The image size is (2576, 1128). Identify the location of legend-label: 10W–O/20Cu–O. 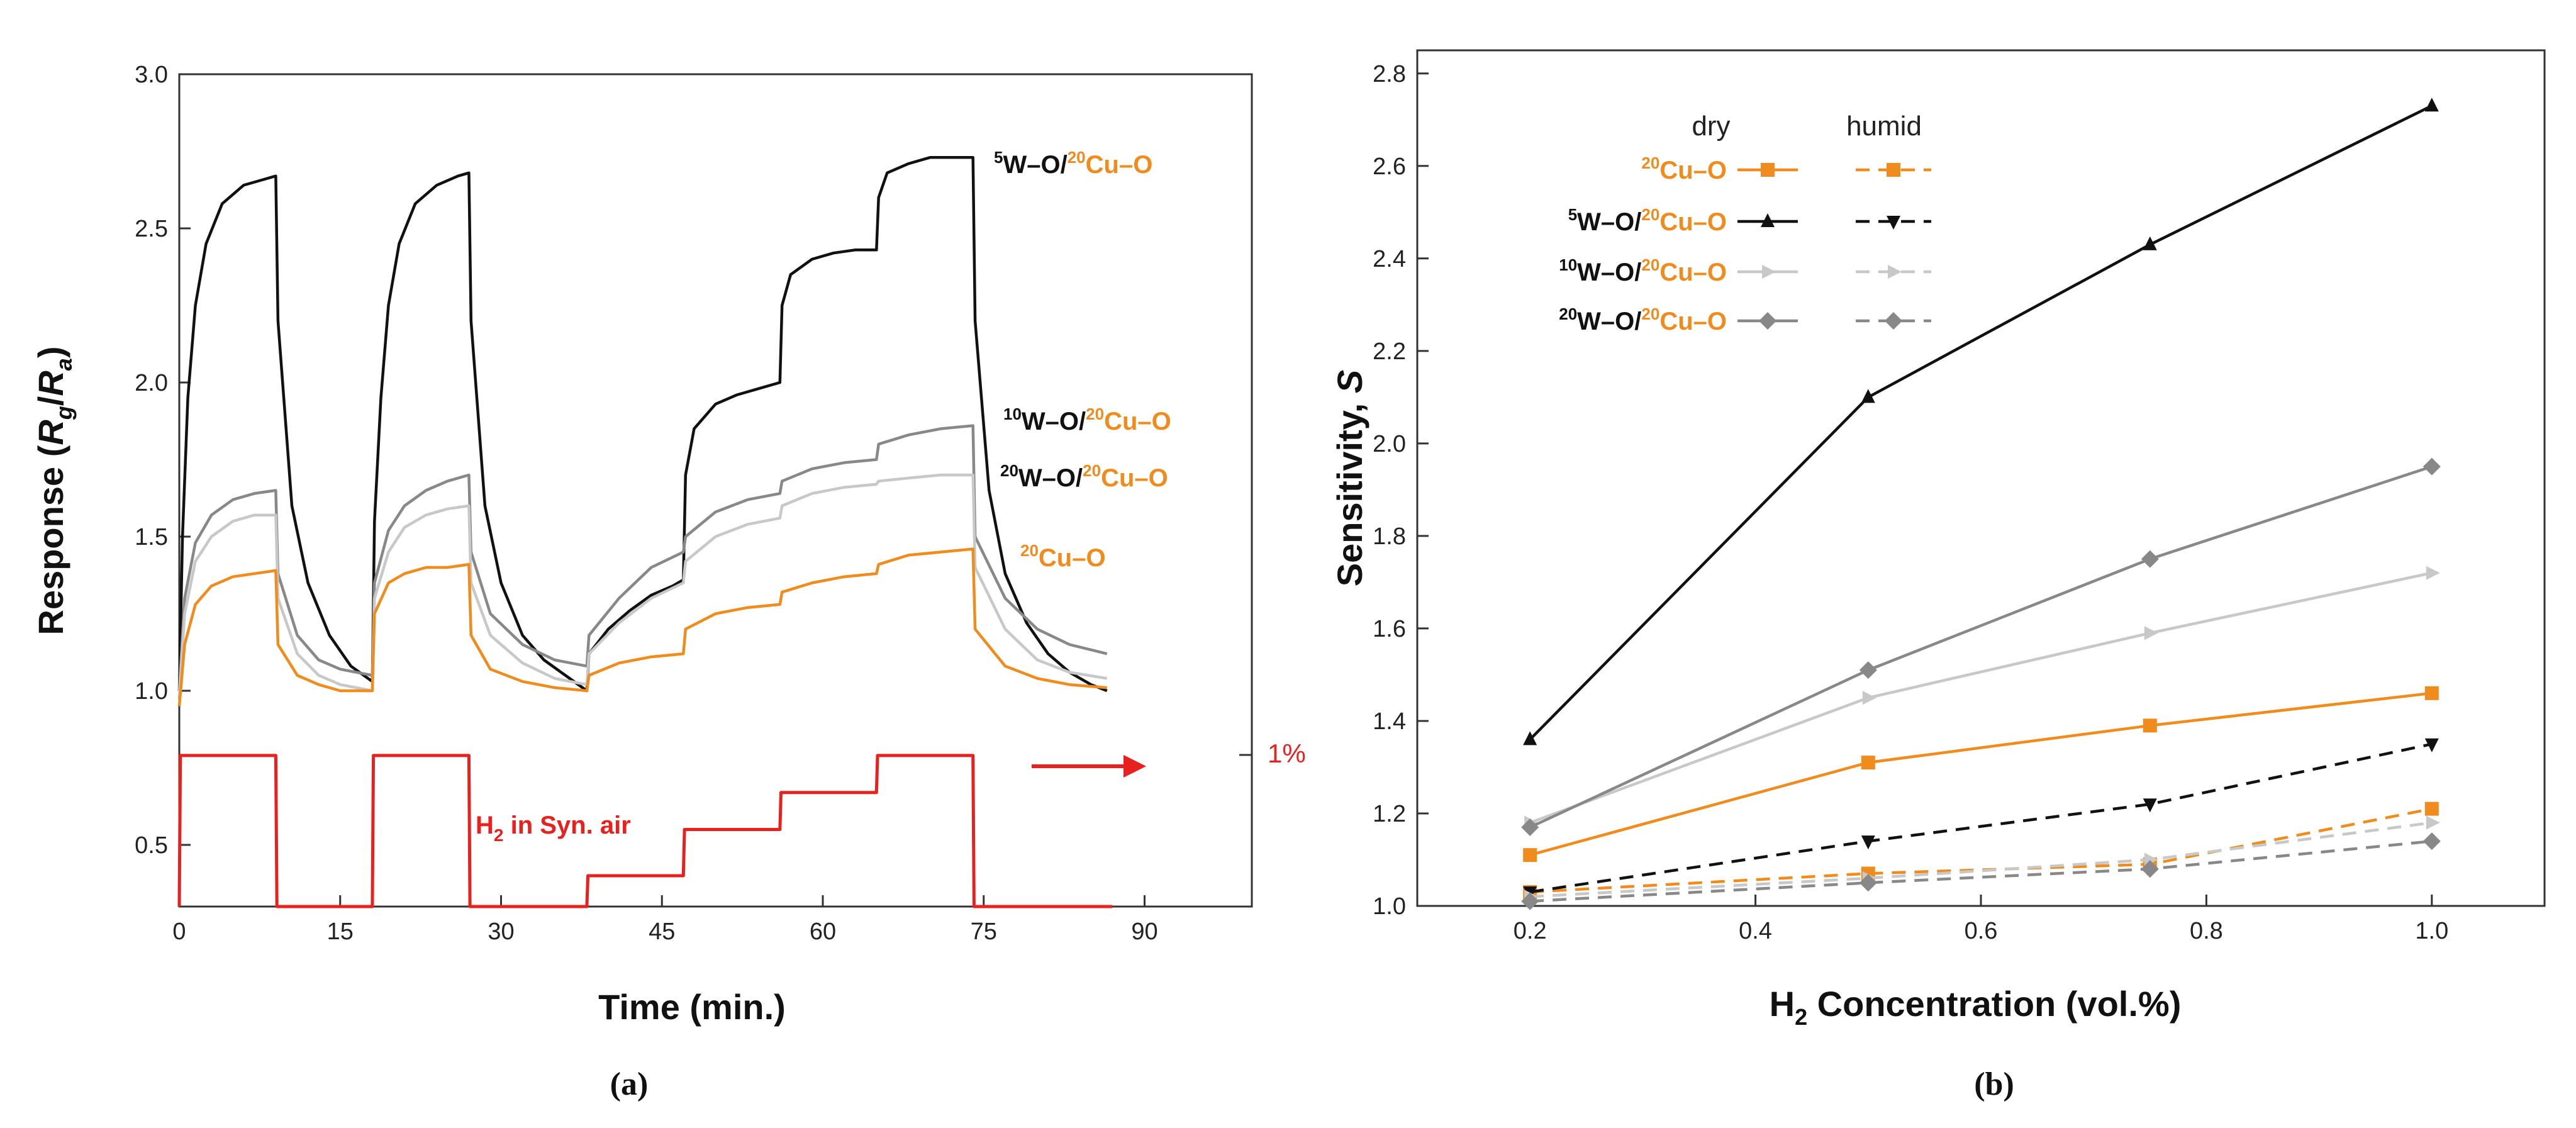
(1643, 271).